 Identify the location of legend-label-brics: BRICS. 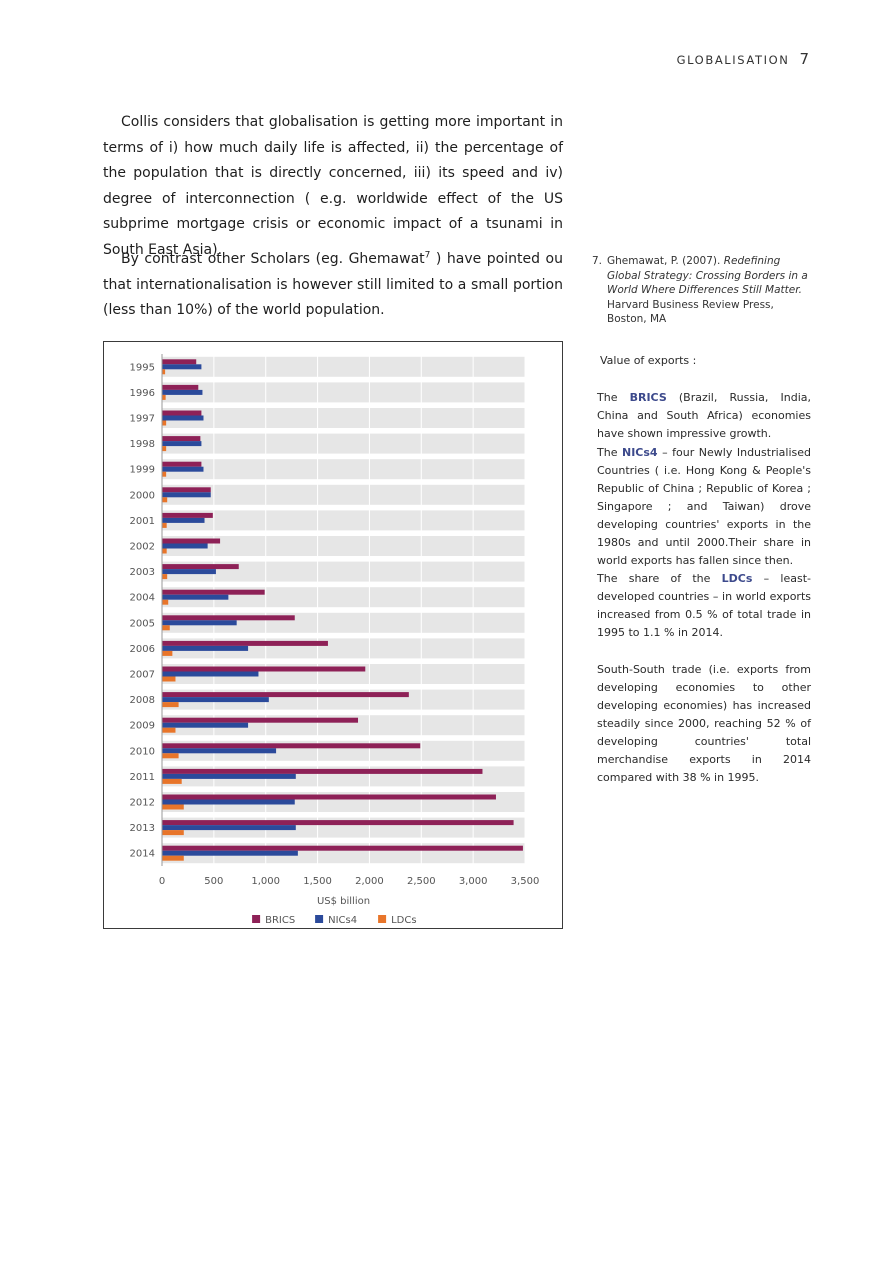
(280, 920).